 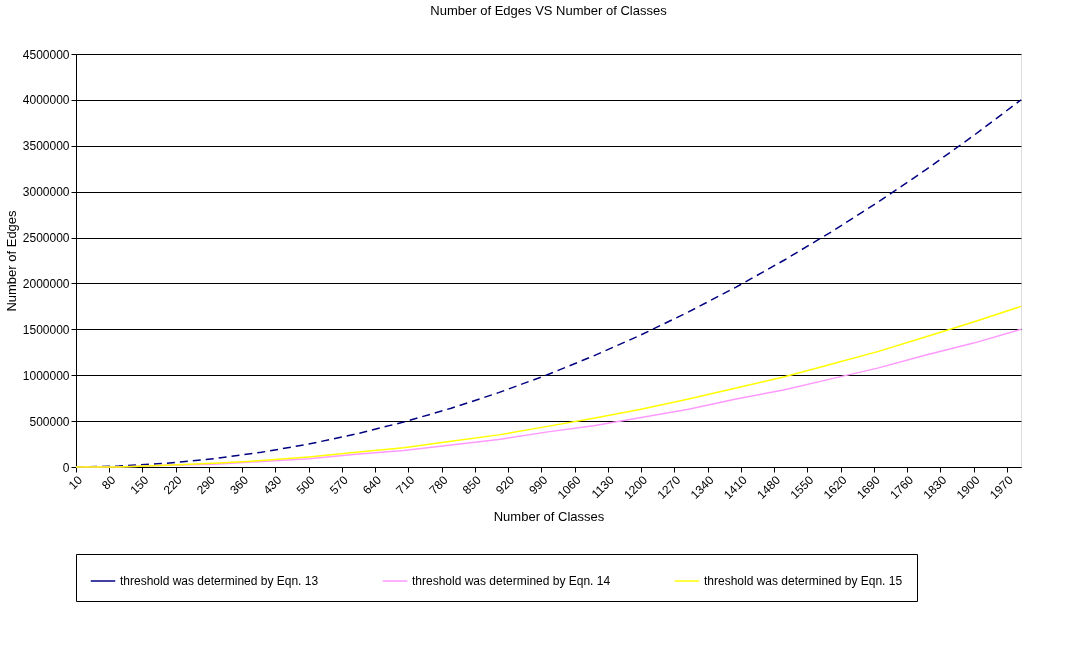 What do you see at coordinates (206, 485) in the screenshot?
I see `x-tick-label: 290` at bounding box center [206, 485].